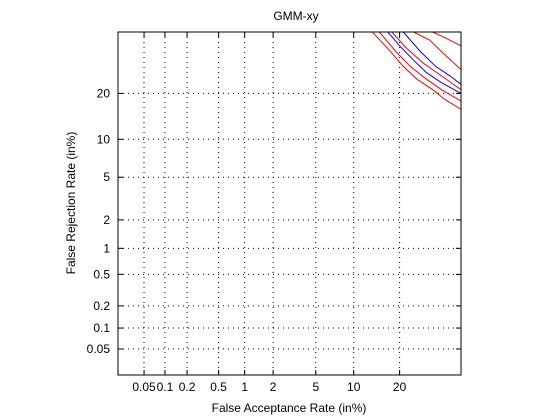  I want to click on y-tick-label: 0.5, so click(101, 274).